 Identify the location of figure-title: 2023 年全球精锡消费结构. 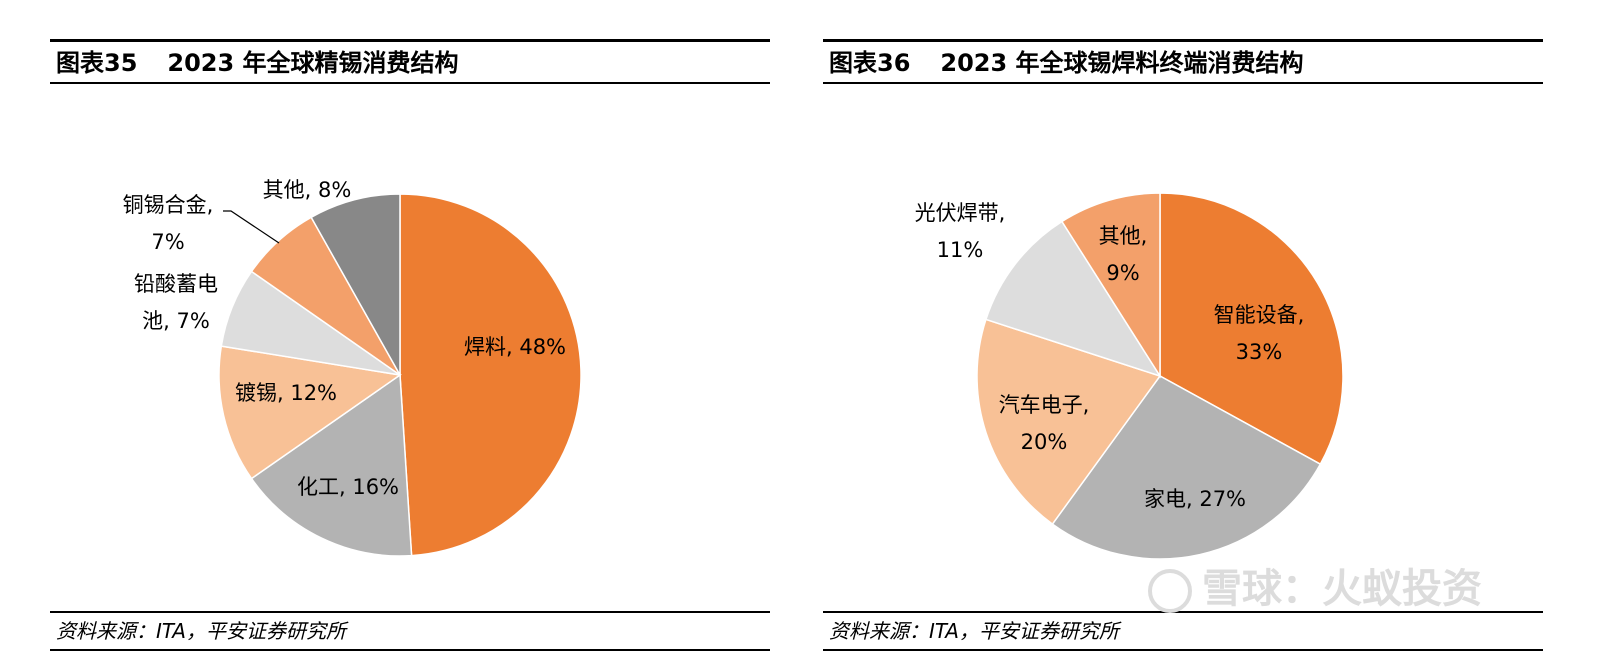
(313, 63).